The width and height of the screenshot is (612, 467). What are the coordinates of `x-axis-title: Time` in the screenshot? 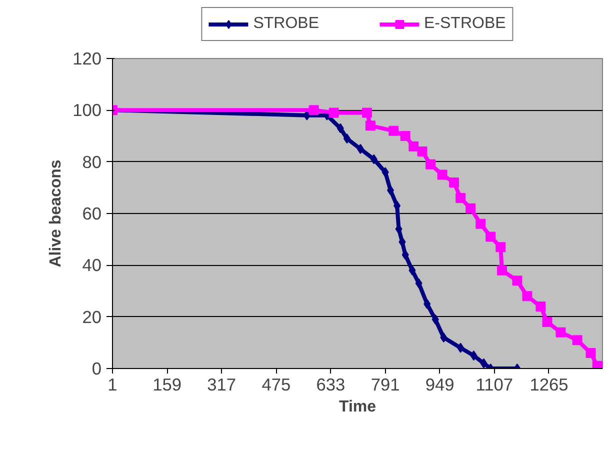 It's located at (357, 407).